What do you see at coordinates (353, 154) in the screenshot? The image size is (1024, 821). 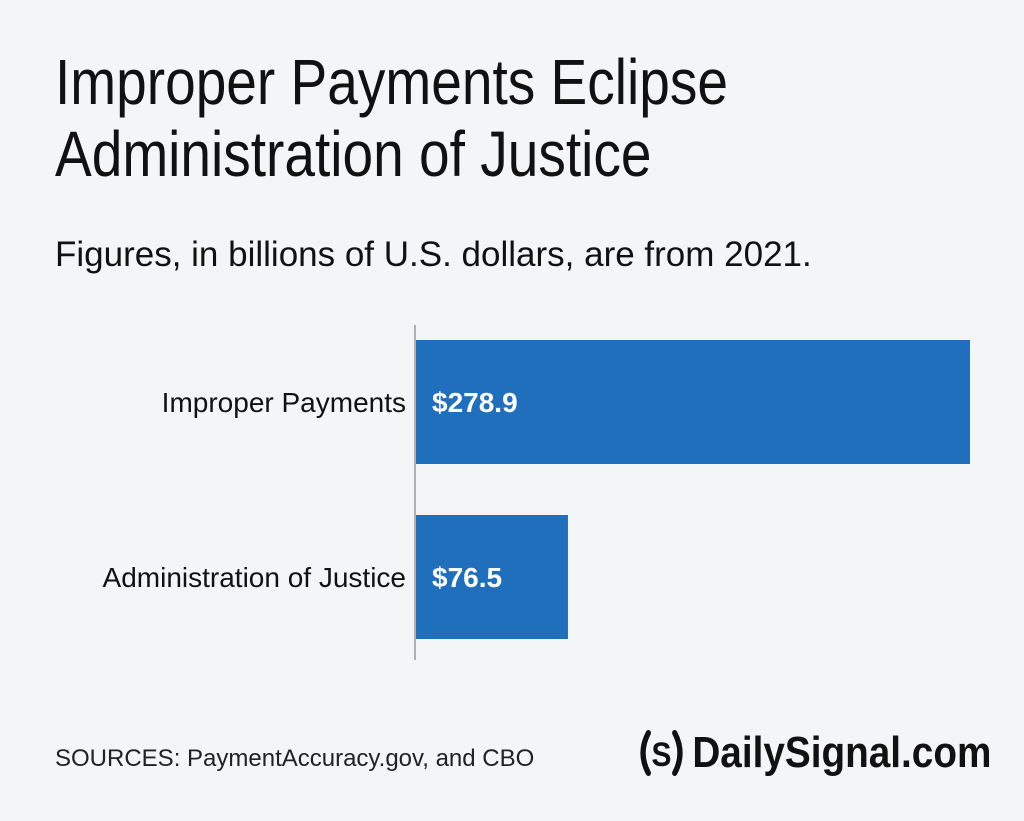 I see `title-line-2: Administration of Justice` at bounding box center [353, 154].